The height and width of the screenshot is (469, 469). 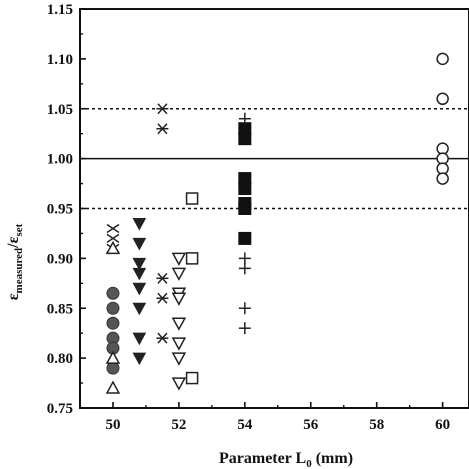 What do you see at coordinates (245, 425) in the screenshot?
I see `x-tick-label: 54` at bounding box center [245, 425].